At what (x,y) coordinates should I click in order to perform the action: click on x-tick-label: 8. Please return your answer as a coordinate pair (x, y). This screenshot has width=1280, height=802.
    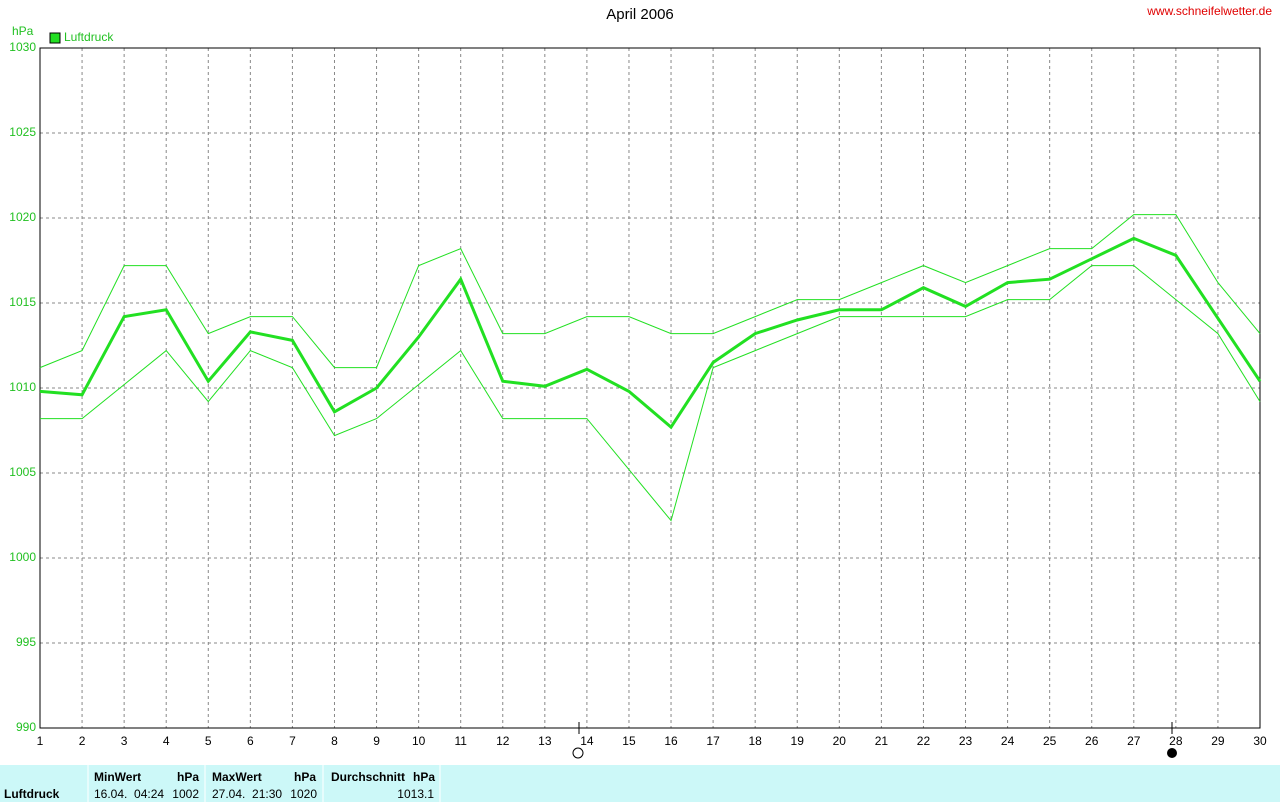
    Looking at the image, I should click on (334, 741).